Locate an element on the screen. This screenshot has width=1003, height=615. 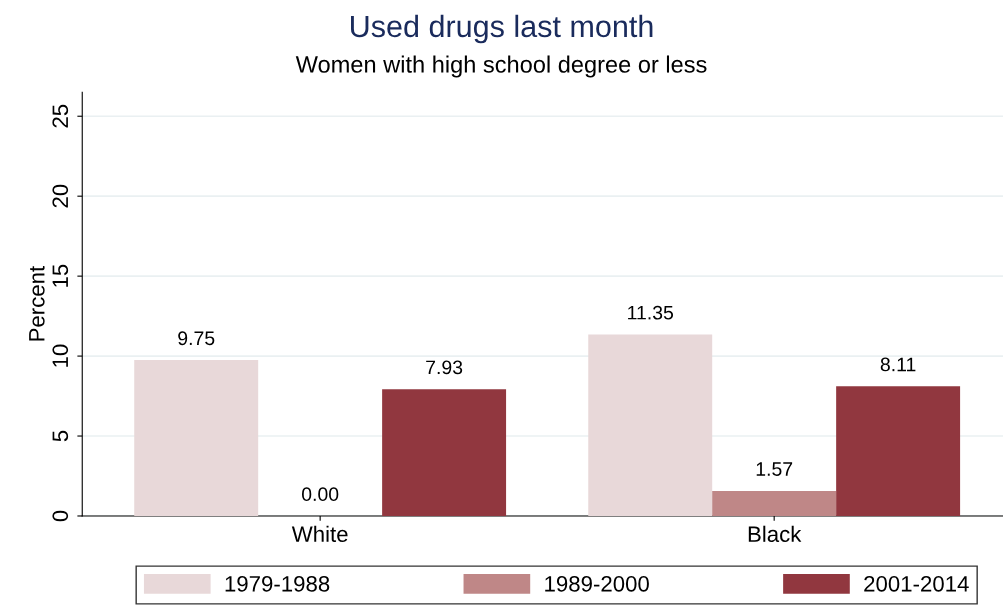
x-tick-label: Black is located at coordinates (775, 534).